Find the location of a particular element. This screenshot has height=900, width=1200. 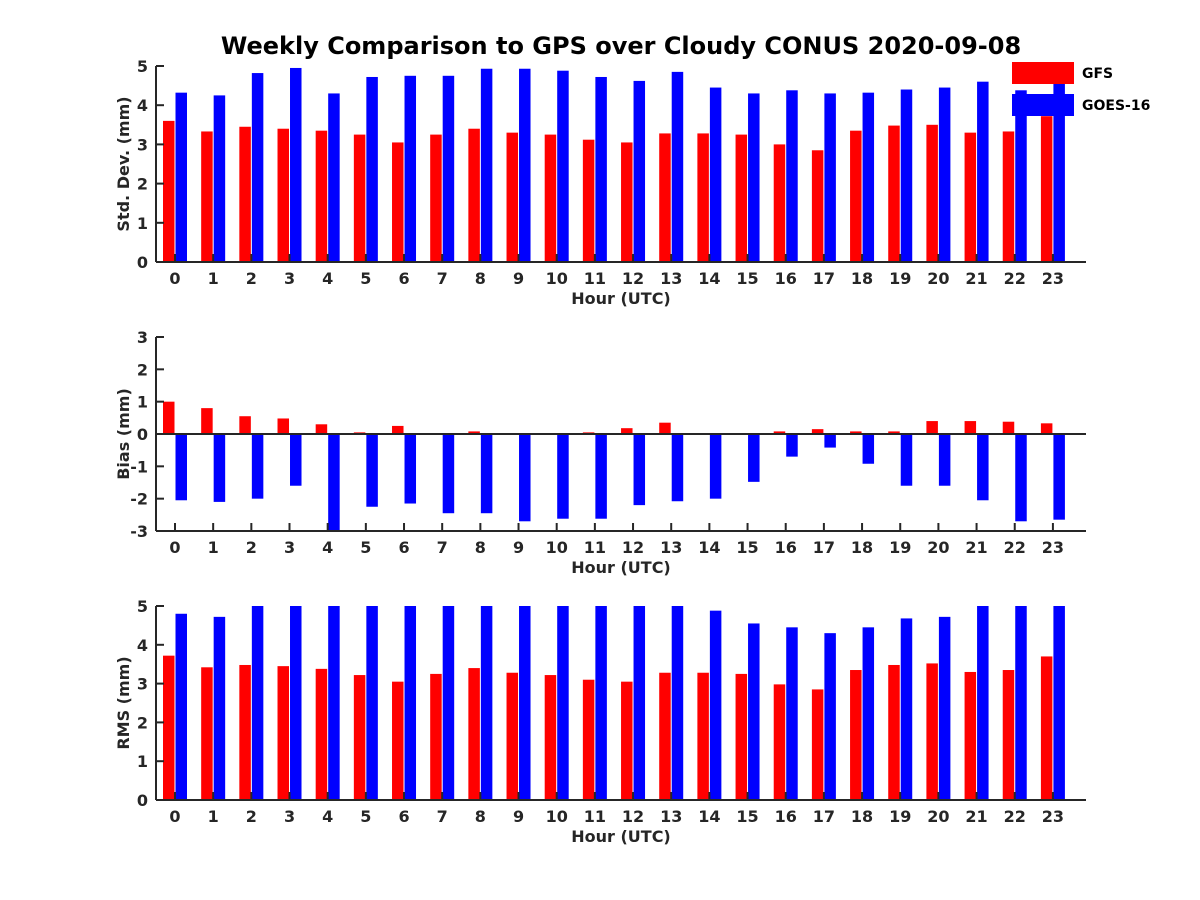

x-tick-label: 11 is located at coordinates (595, 547).